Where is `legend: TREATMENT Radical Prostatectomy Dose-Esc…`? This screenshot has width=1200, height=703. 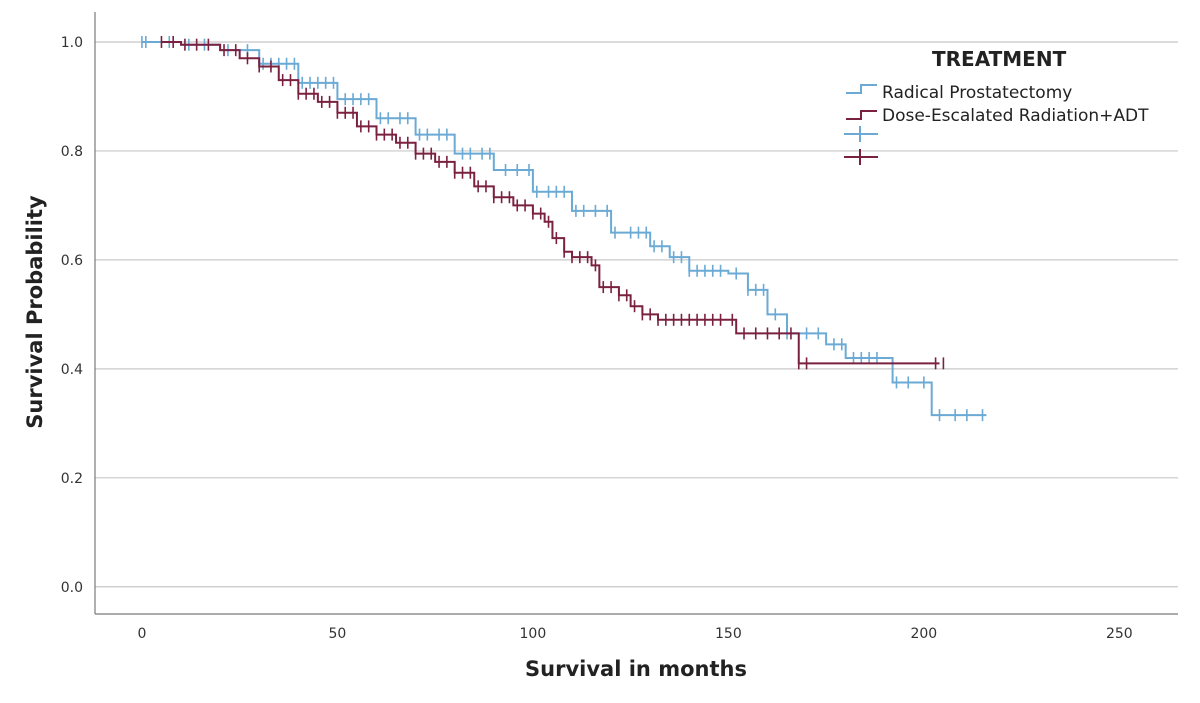
legend: TREATMENT Radical Prostatectomy Dose-Esc… is located at coordinates (996, 106).